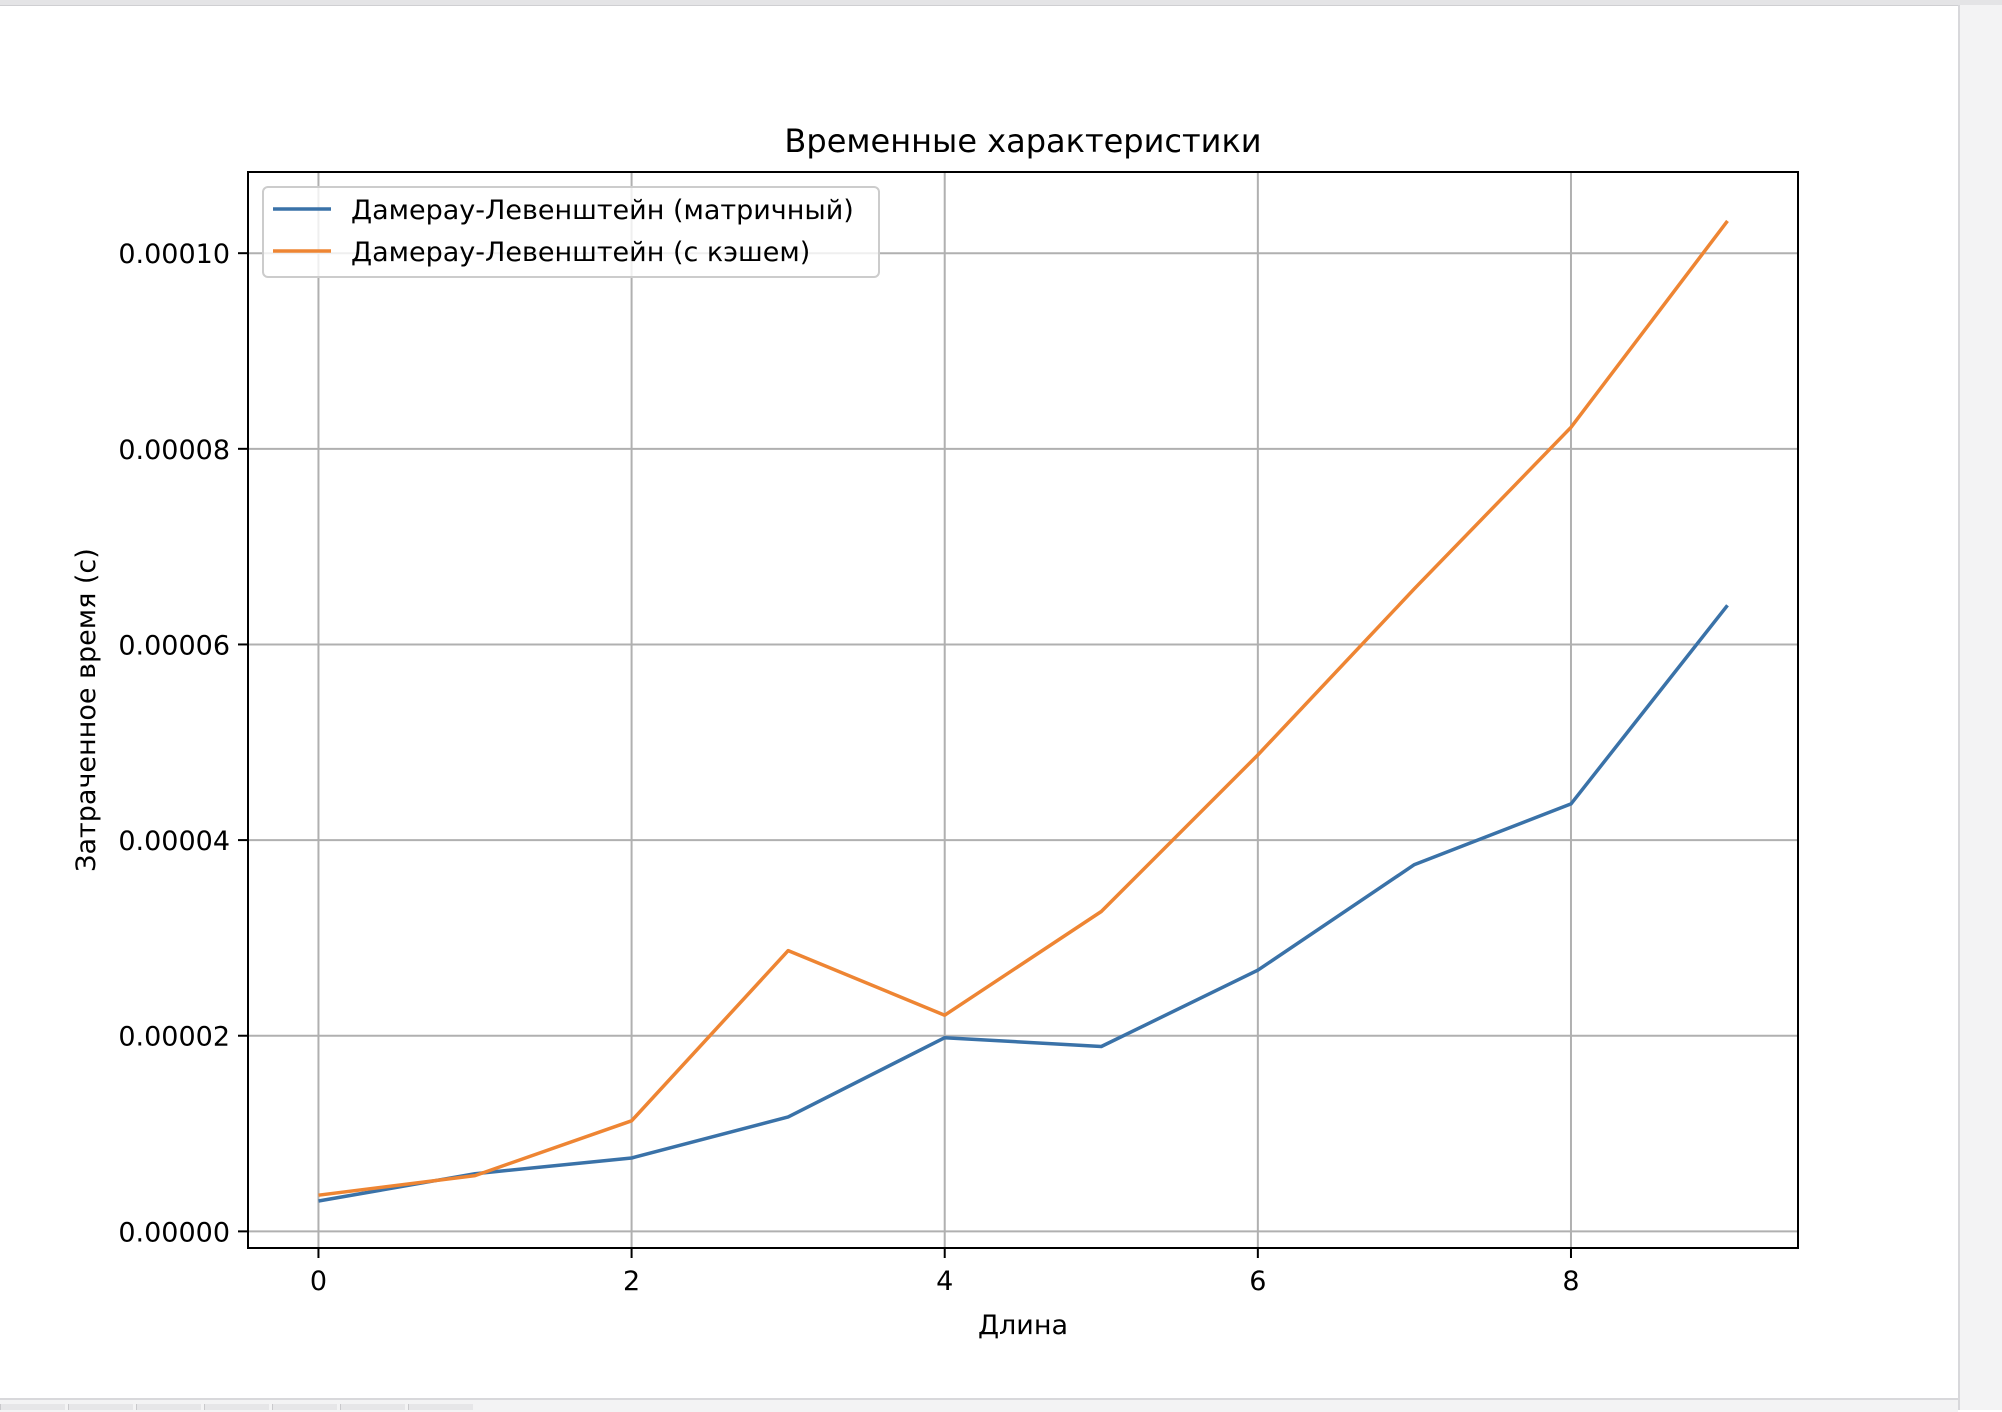 The image size is (2002, 1412). Describe the element at coordinates (1257, 1281) in the screenshot. I see `x-tick-label: 6` at that location.